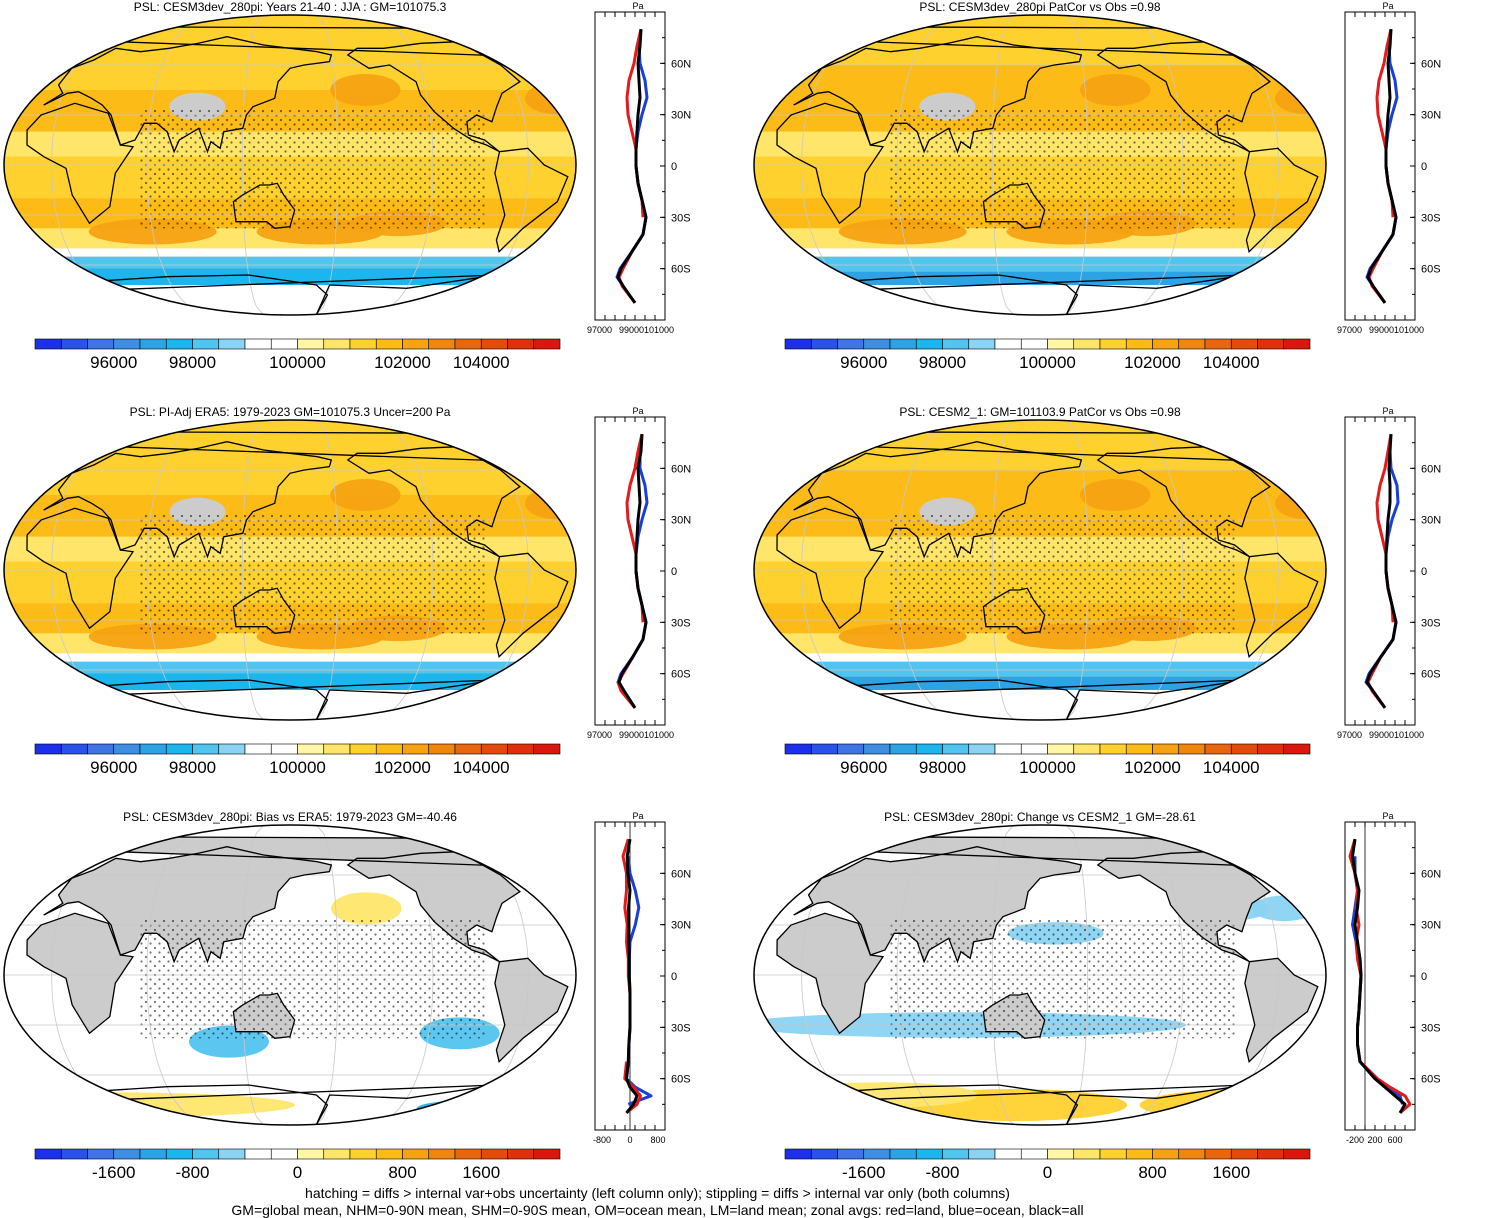 The image size is (1485, 1218). Describe the element at coordinates (1183, 906) in the screenshot. I see `land-mask-north-america` at that location.